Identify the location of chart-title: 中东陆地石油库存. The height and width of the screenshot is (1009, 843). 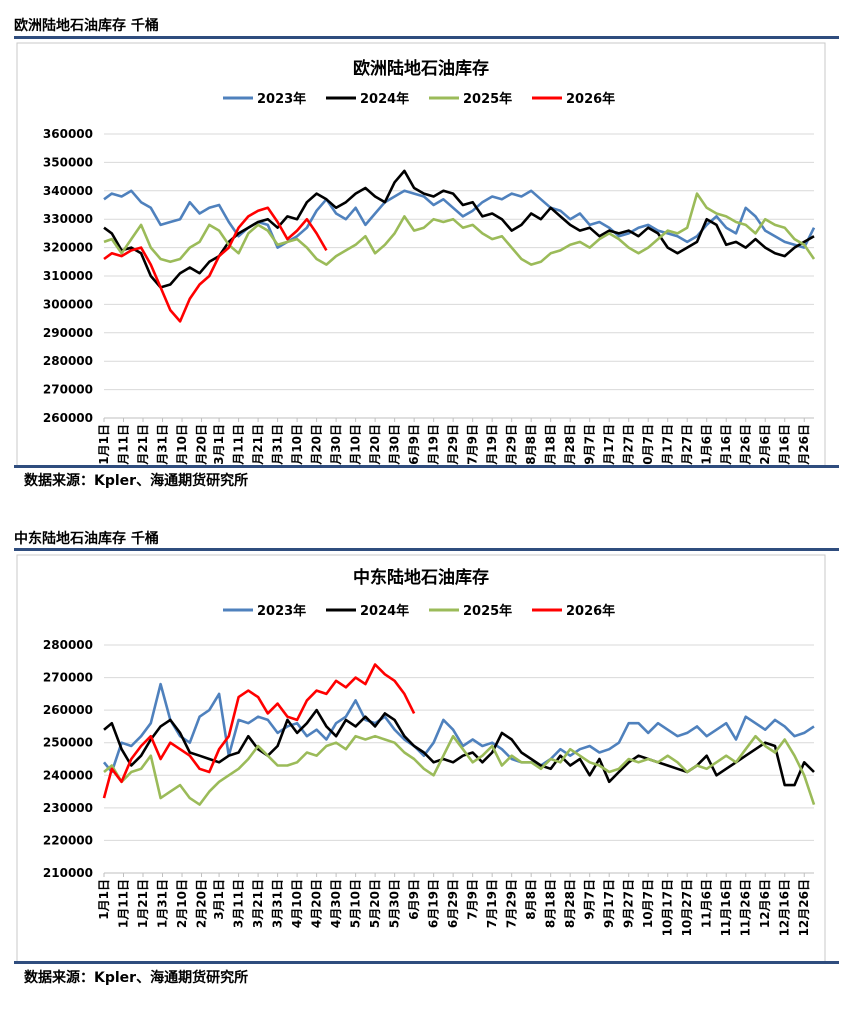
(421, 577).